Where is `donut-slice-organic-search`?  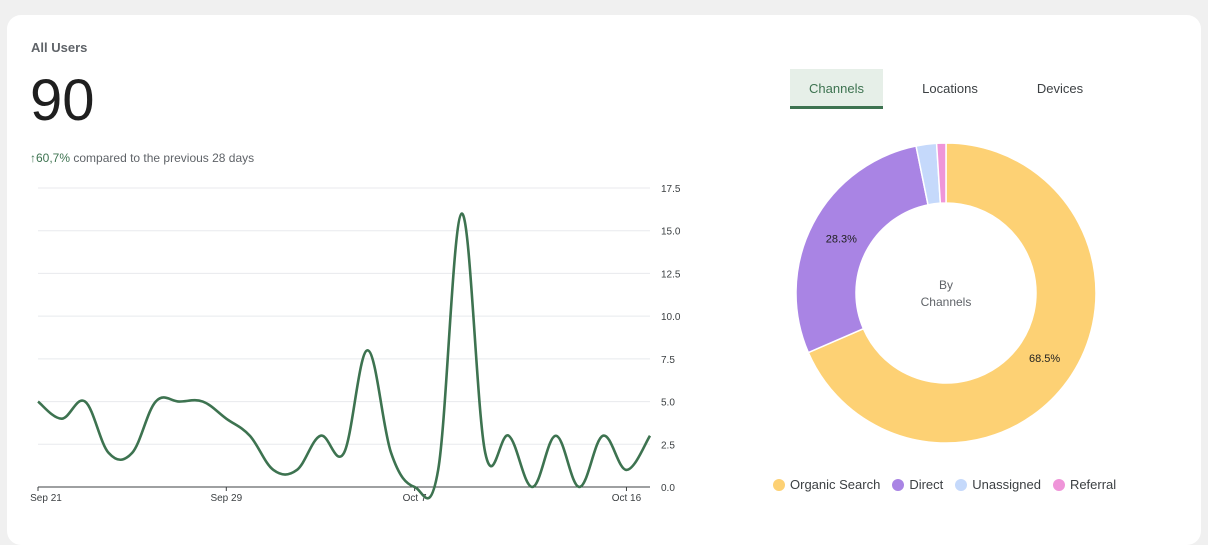
donut-slice-organic-search is located at coordinates (952, 293).